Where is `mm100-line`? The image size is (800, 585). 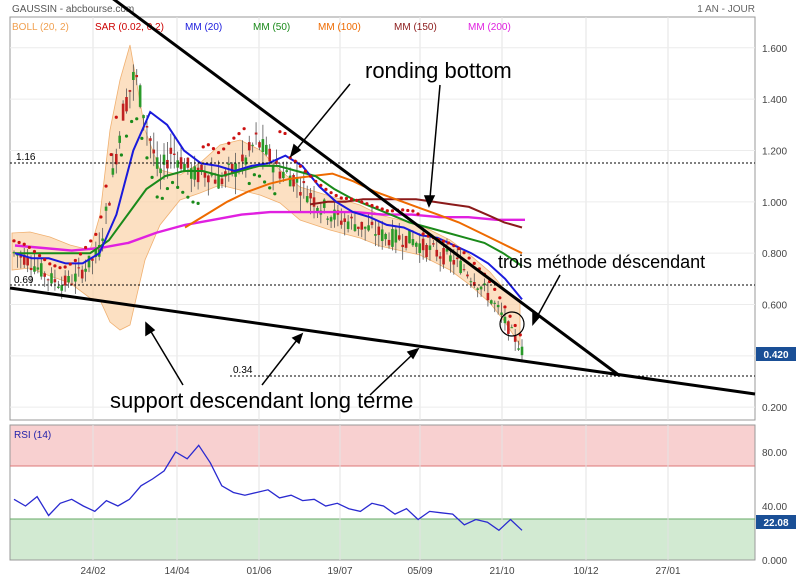
mm100-line is located at coordinates (353, 213).